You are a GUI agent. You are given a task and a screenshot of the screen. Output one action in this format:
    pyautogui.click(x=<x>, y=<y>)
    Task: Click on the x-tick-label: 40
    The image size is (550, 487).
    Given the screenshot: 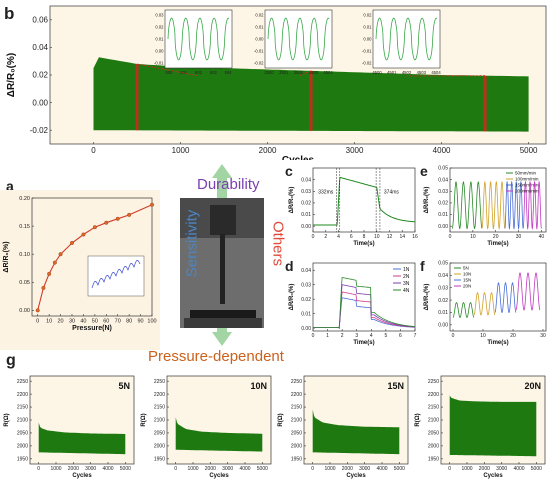 What is the action you would take?
    pyautogui.click(x=542, y=237)
    